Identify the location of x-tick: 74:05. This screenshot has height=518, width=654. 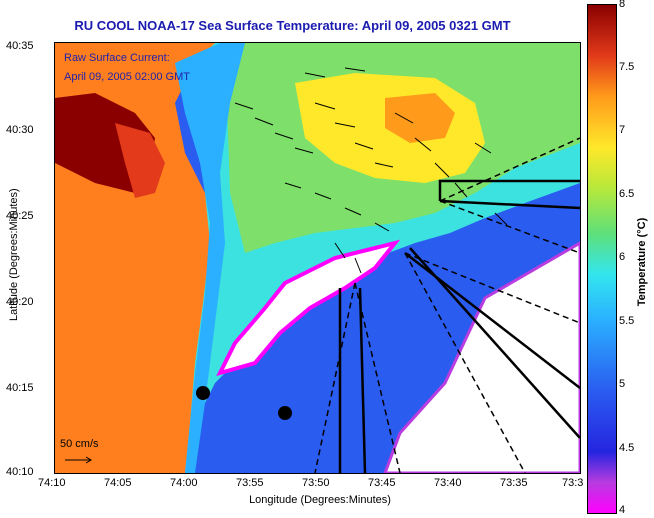
(118, 483).